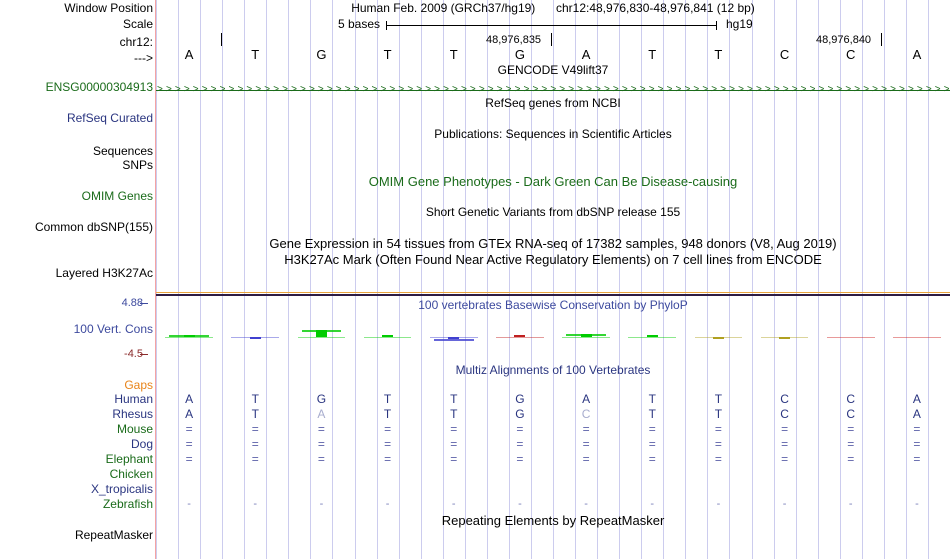 The width and height of the screenshot is (950, 559). Describe the element at coordinates (129, 459) in the screenshot. I see `species-label-elephant: Elephant` at that location.